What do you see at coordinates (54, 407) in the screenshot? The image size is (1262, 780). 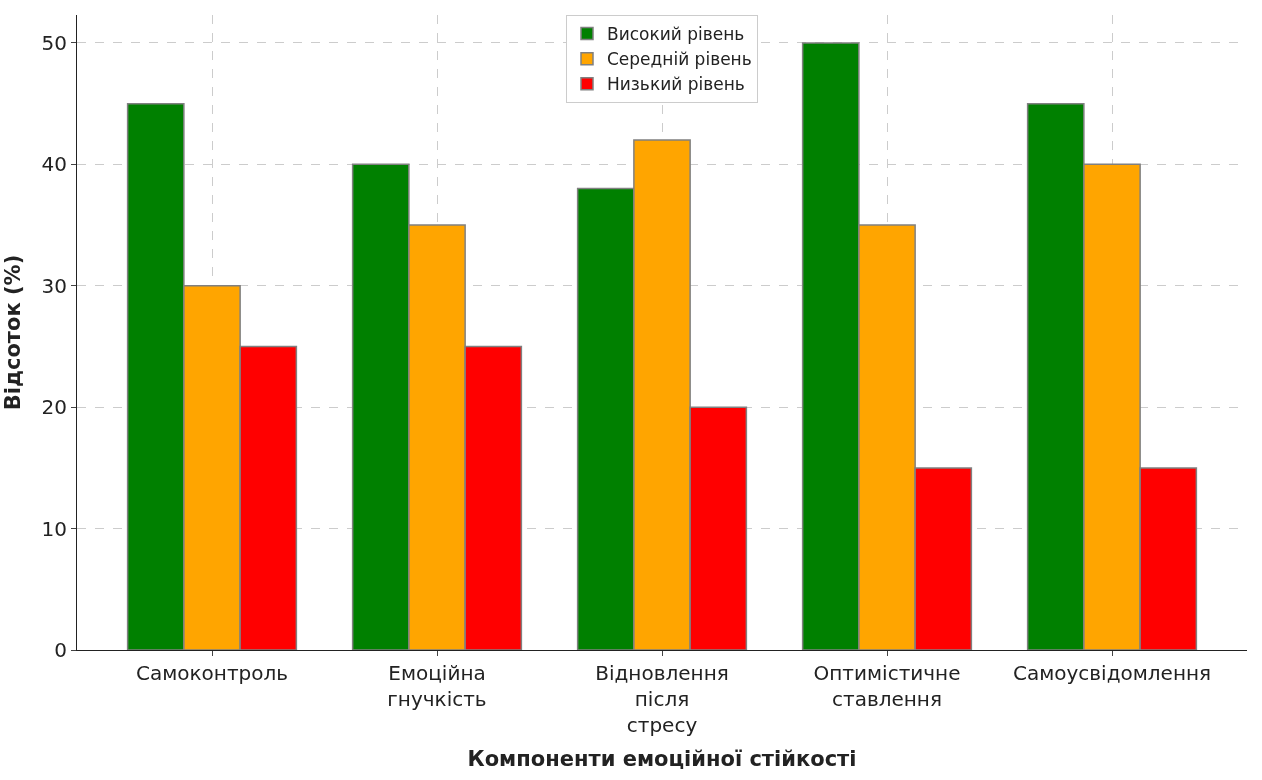 I see `y-tick-label: 20` at bounding box center [54, 407].